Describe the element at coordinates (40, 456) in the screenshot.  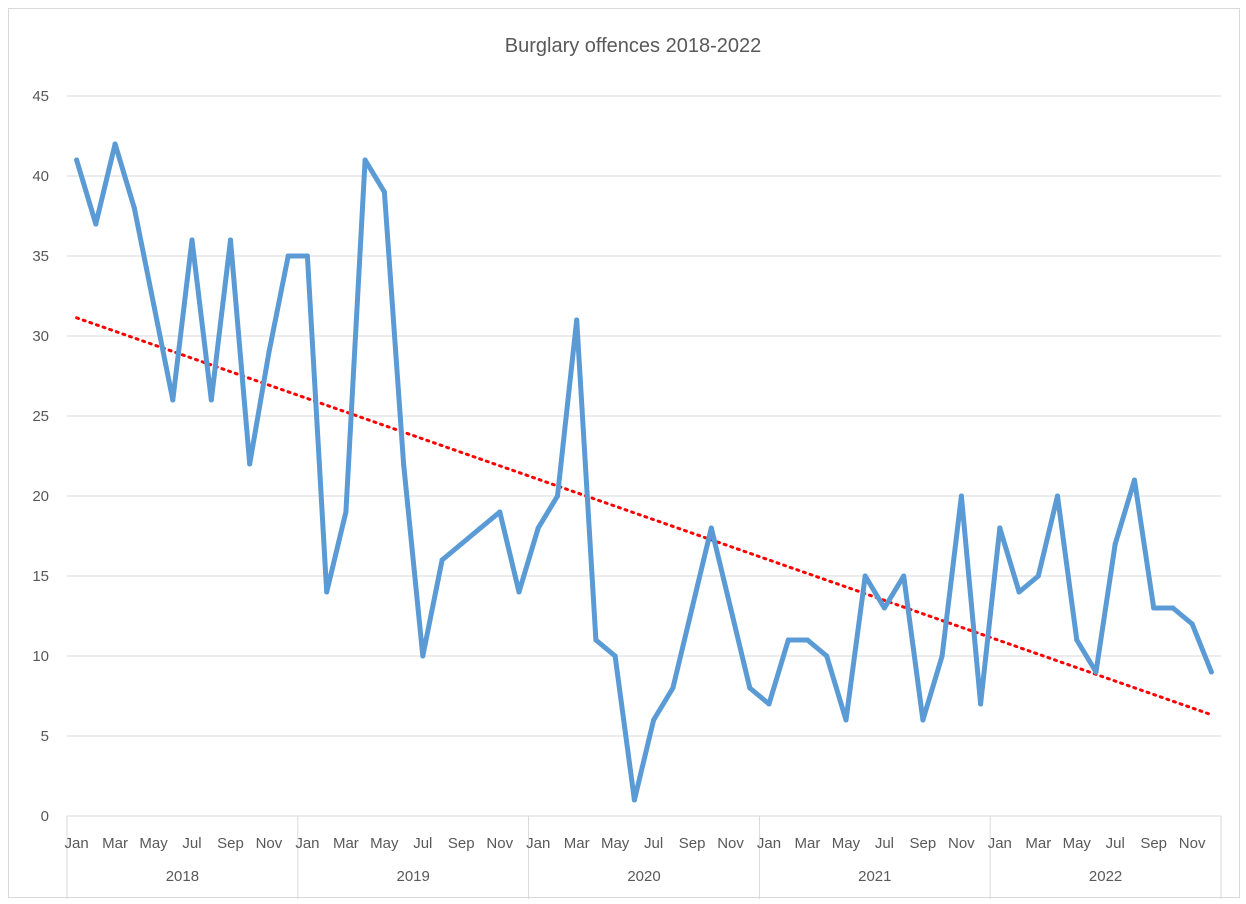
I see `y-axis: 0 5 10 15 20 25 30 35 40 45` at that location.